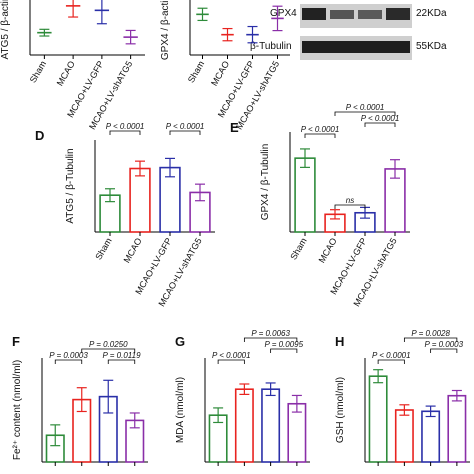 This screenshot has width=474, height=474. I want to click on p-value: P = 0.0119, so click(121, 355).